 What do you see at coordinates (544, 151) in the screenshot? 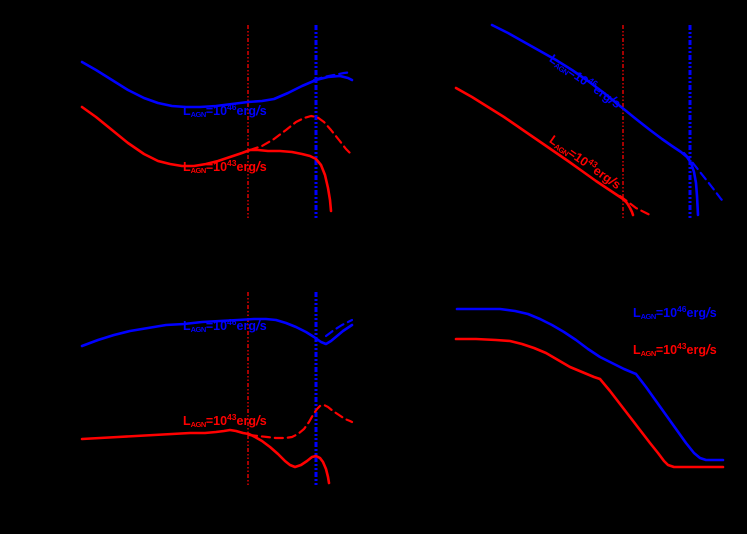
I see `panel-top-right-red-solid-curve` at bounding box center [544, 151].